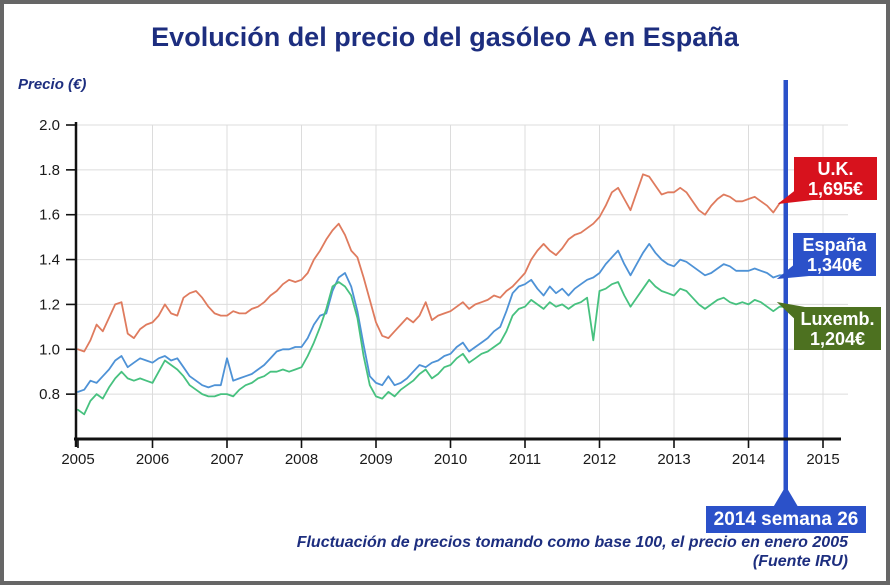 This screenshot has width=890, height=585. I want to click on y-tick-label: 1.8, so click(49, 170).